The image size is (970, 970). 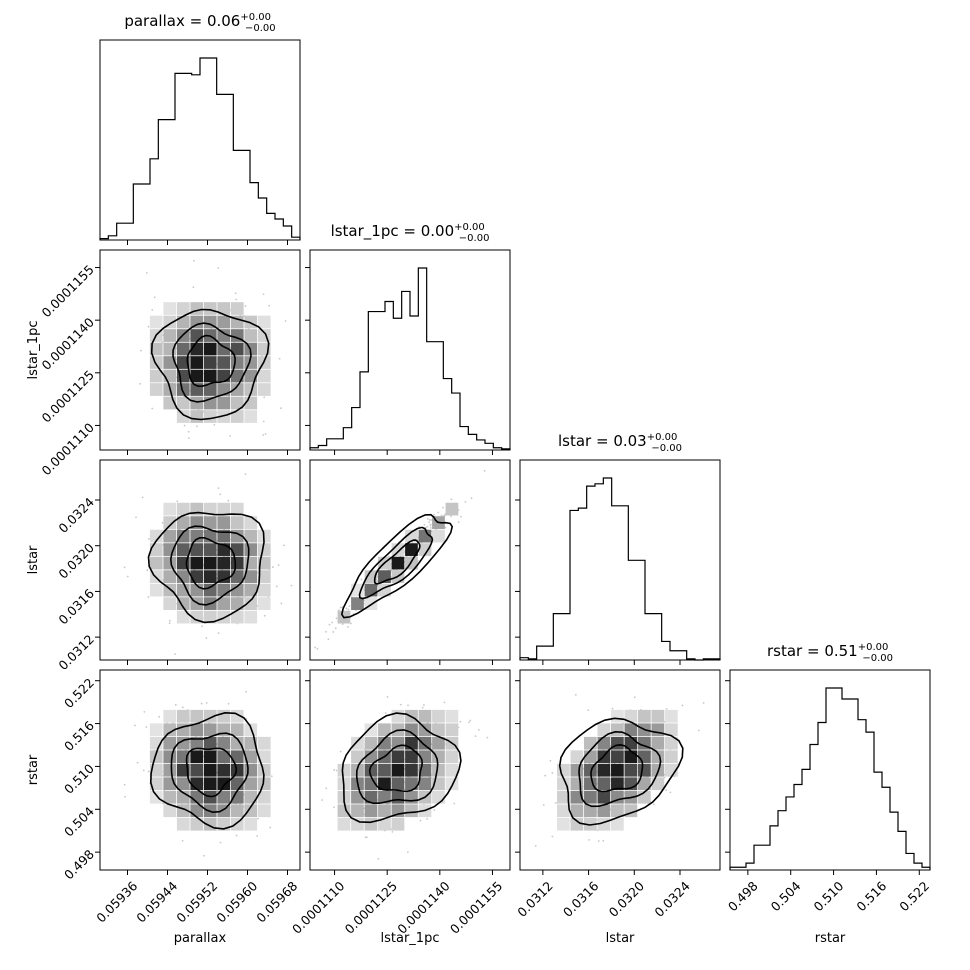 I want to click on x-tick-label-lstar: 0.0316, so click(x=581, y=899).